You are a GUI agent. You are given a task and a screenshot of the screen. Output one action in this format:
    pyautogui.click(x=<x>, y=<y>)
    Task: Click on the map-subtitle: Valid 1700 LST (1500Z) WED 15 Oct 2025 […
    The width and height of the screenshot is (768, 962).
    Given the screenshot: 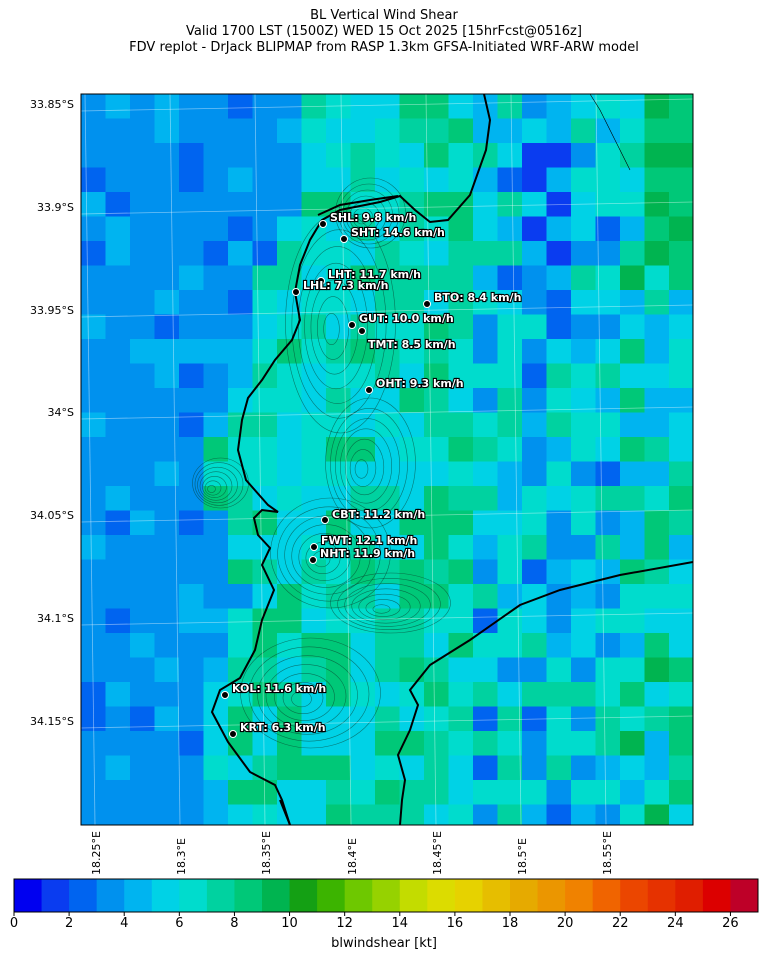 What is the action you would take?
    pyautogui.click(x=384, y=31)
    